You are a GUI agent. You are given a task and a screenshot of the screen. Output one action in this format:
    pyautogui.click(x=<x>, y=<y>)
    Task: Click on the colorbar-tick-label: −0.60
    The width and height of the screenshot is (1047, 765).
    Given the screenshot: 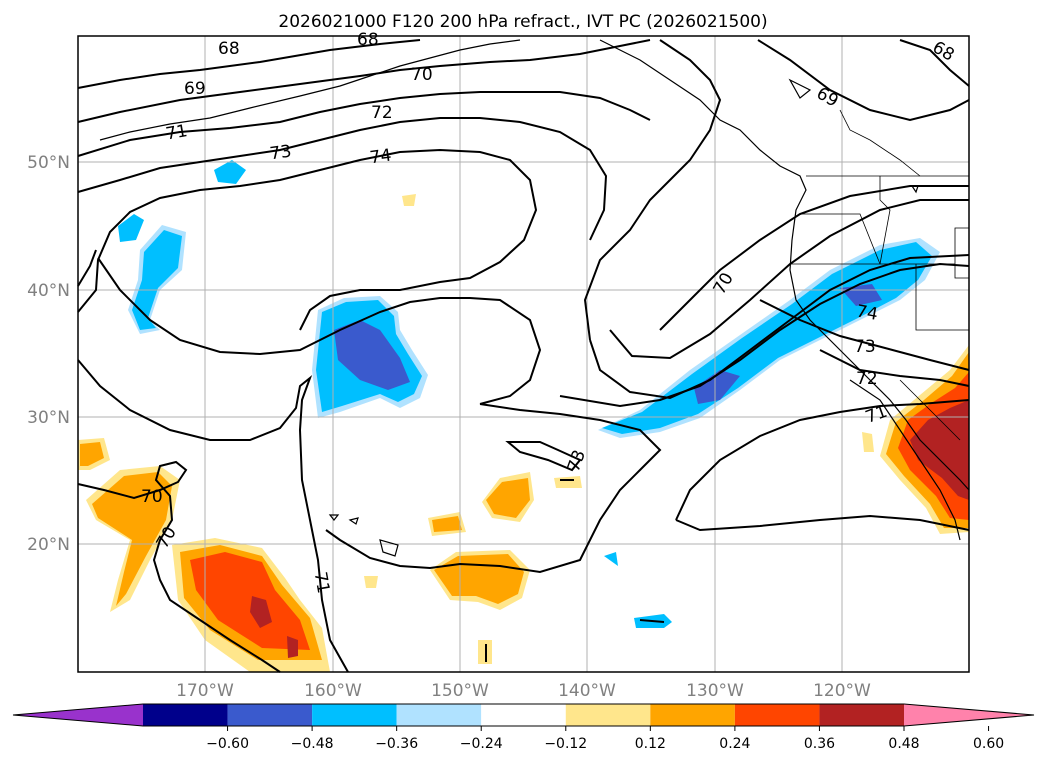 What is the action you would take?
    pyautogui.click(x=227, y=744)
    